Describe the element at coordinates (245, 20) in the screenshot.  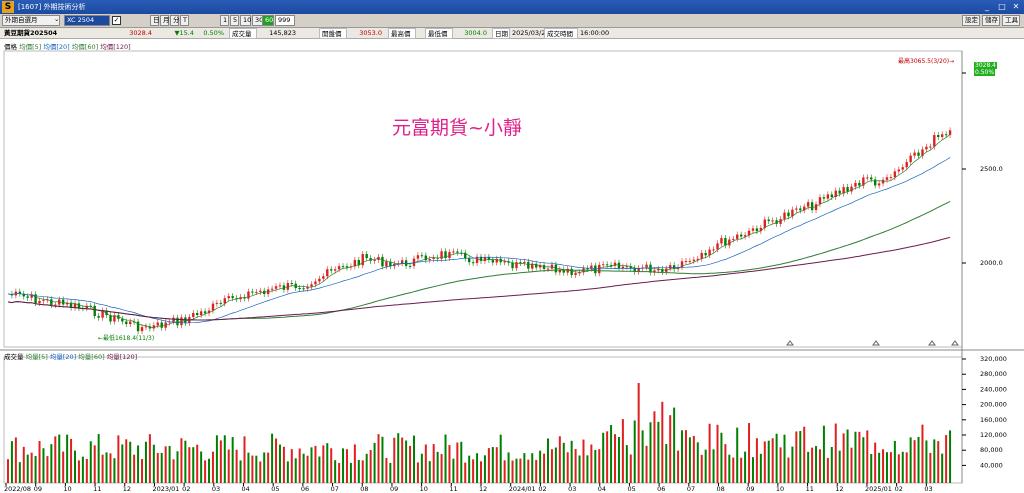
I see `interval-10-button: 10` at that location.